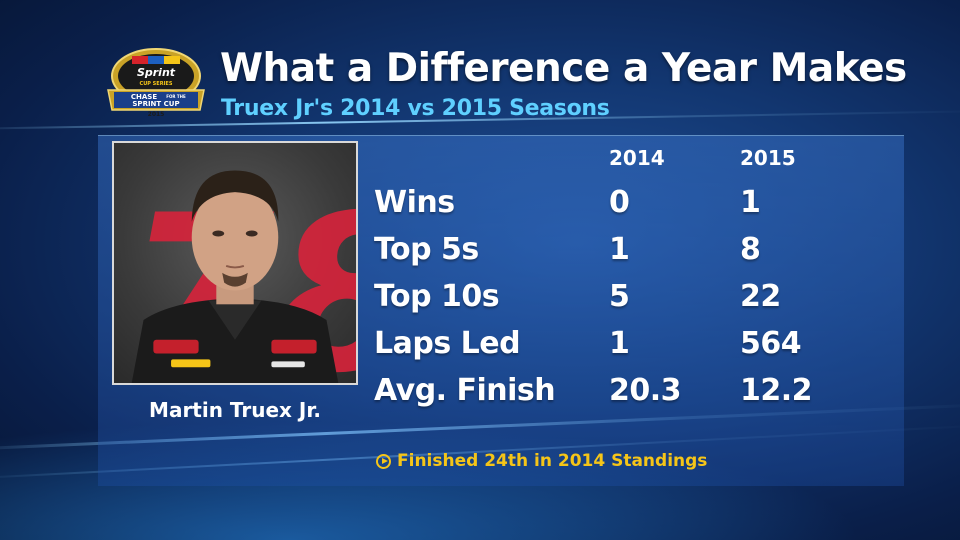  Describe the element at coordinates (176, 96) in the screenshot. I see `svg-text: FOR THE` at that location.